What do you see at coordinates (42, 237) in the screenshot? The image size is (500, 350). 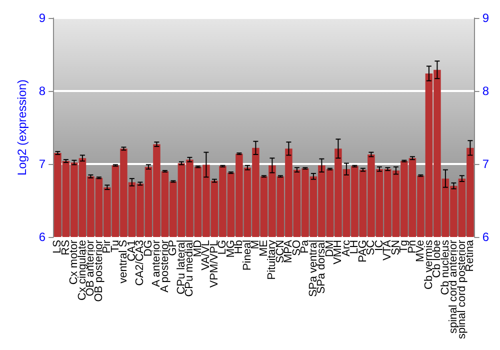 I see `y-tick-label: 6` at bounding box center [42, 237].